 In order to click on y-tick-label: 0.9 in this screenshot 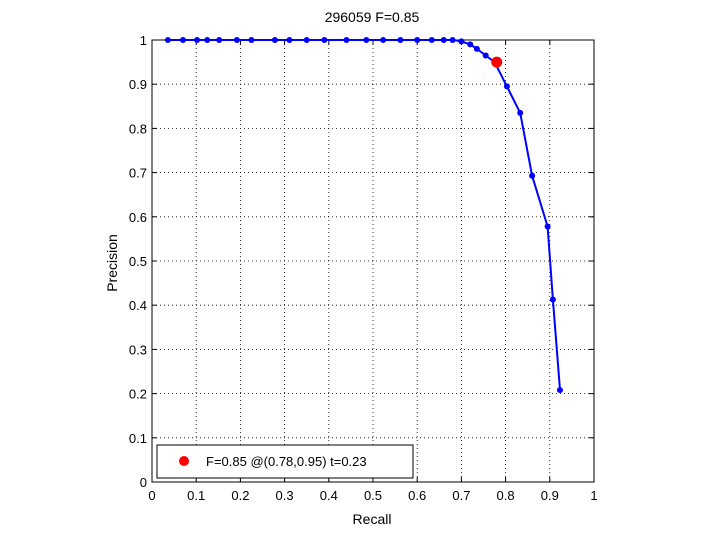, I will do `click(138, 84)`.